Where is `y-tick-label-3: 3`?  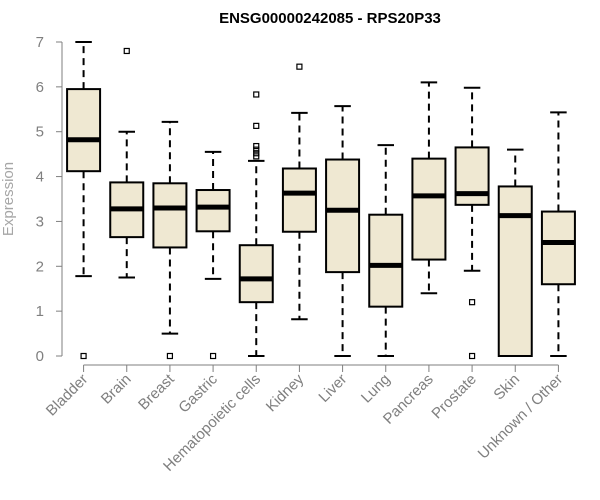 y-tick-label-3: 3 is located at coordinates (40, 221).